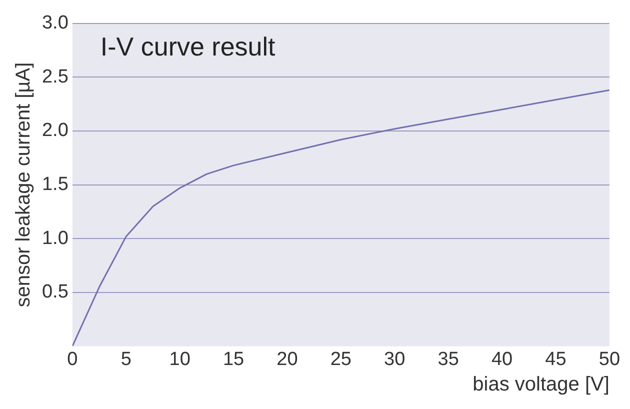 Image resolution: width=630 pixels, height=409 pixels. What do you see at coordinates (287, 359) in the screenshot?
I see `x-tick-label: 20` at bounding box center [287, 359].